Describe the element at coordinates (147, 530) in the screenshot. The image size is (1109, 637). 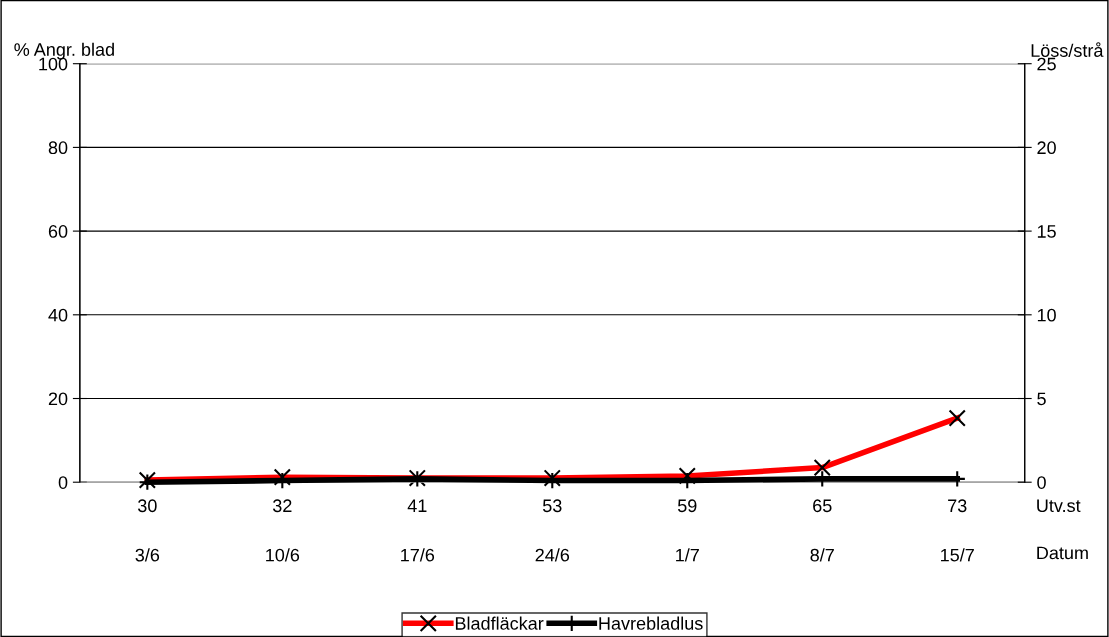
I see `category-label: 30 3/6` at that location.